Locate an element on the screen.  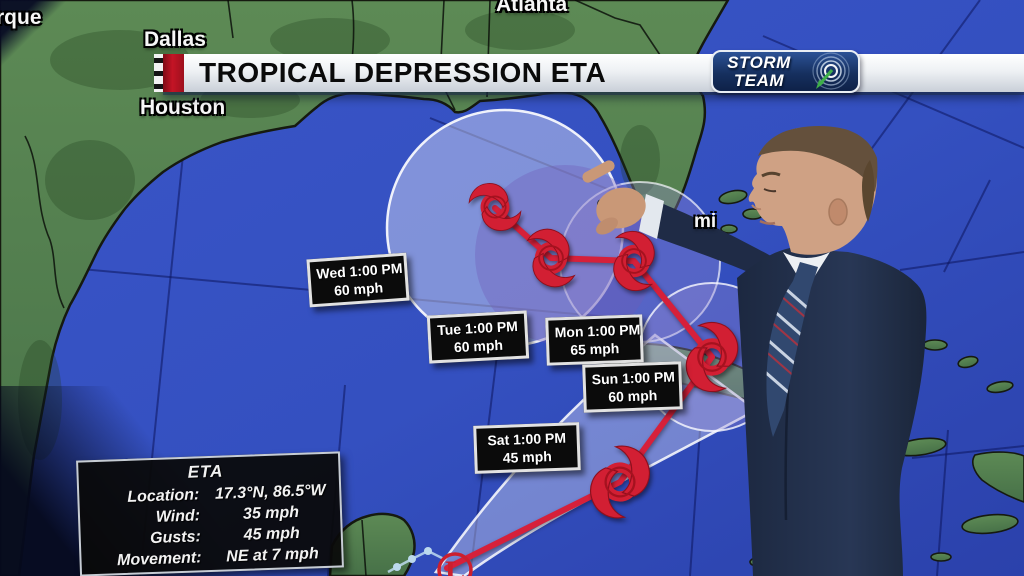
forecast-wind: 45 mph is located at coordinates (527, 457).